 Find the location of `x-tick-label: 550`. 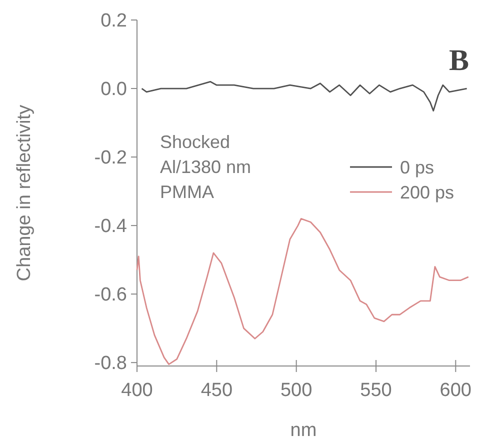

x-tick-label: 550 is located at coordinates (376, 390).